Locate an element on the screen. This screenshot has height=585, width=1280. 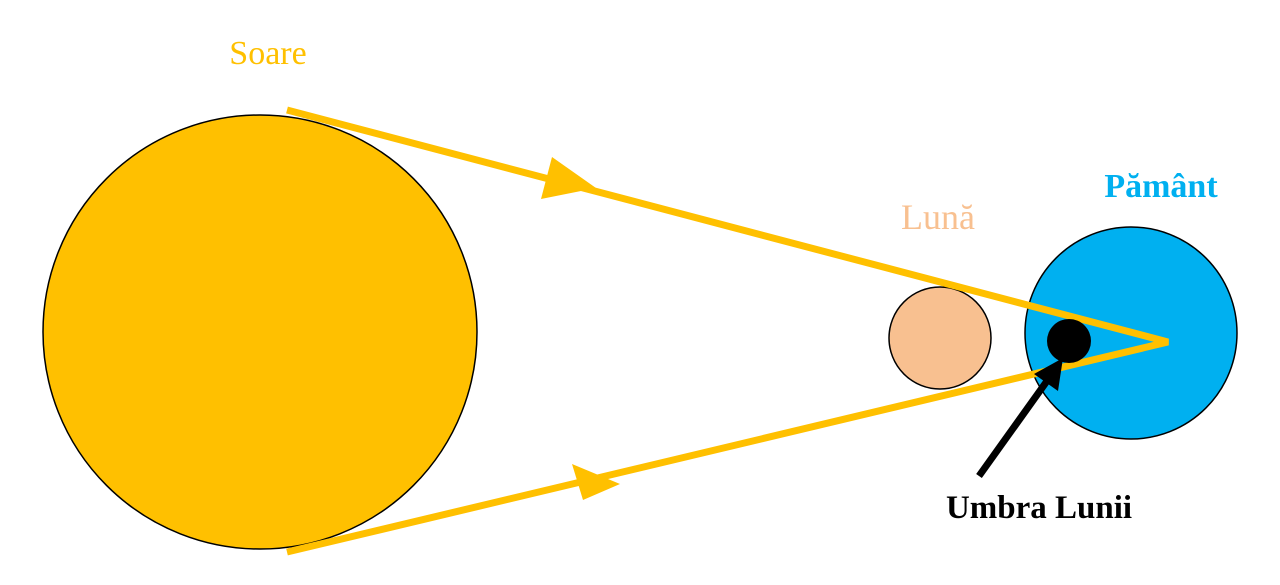
sun-label: Soare is located at coordinates (267, 53).